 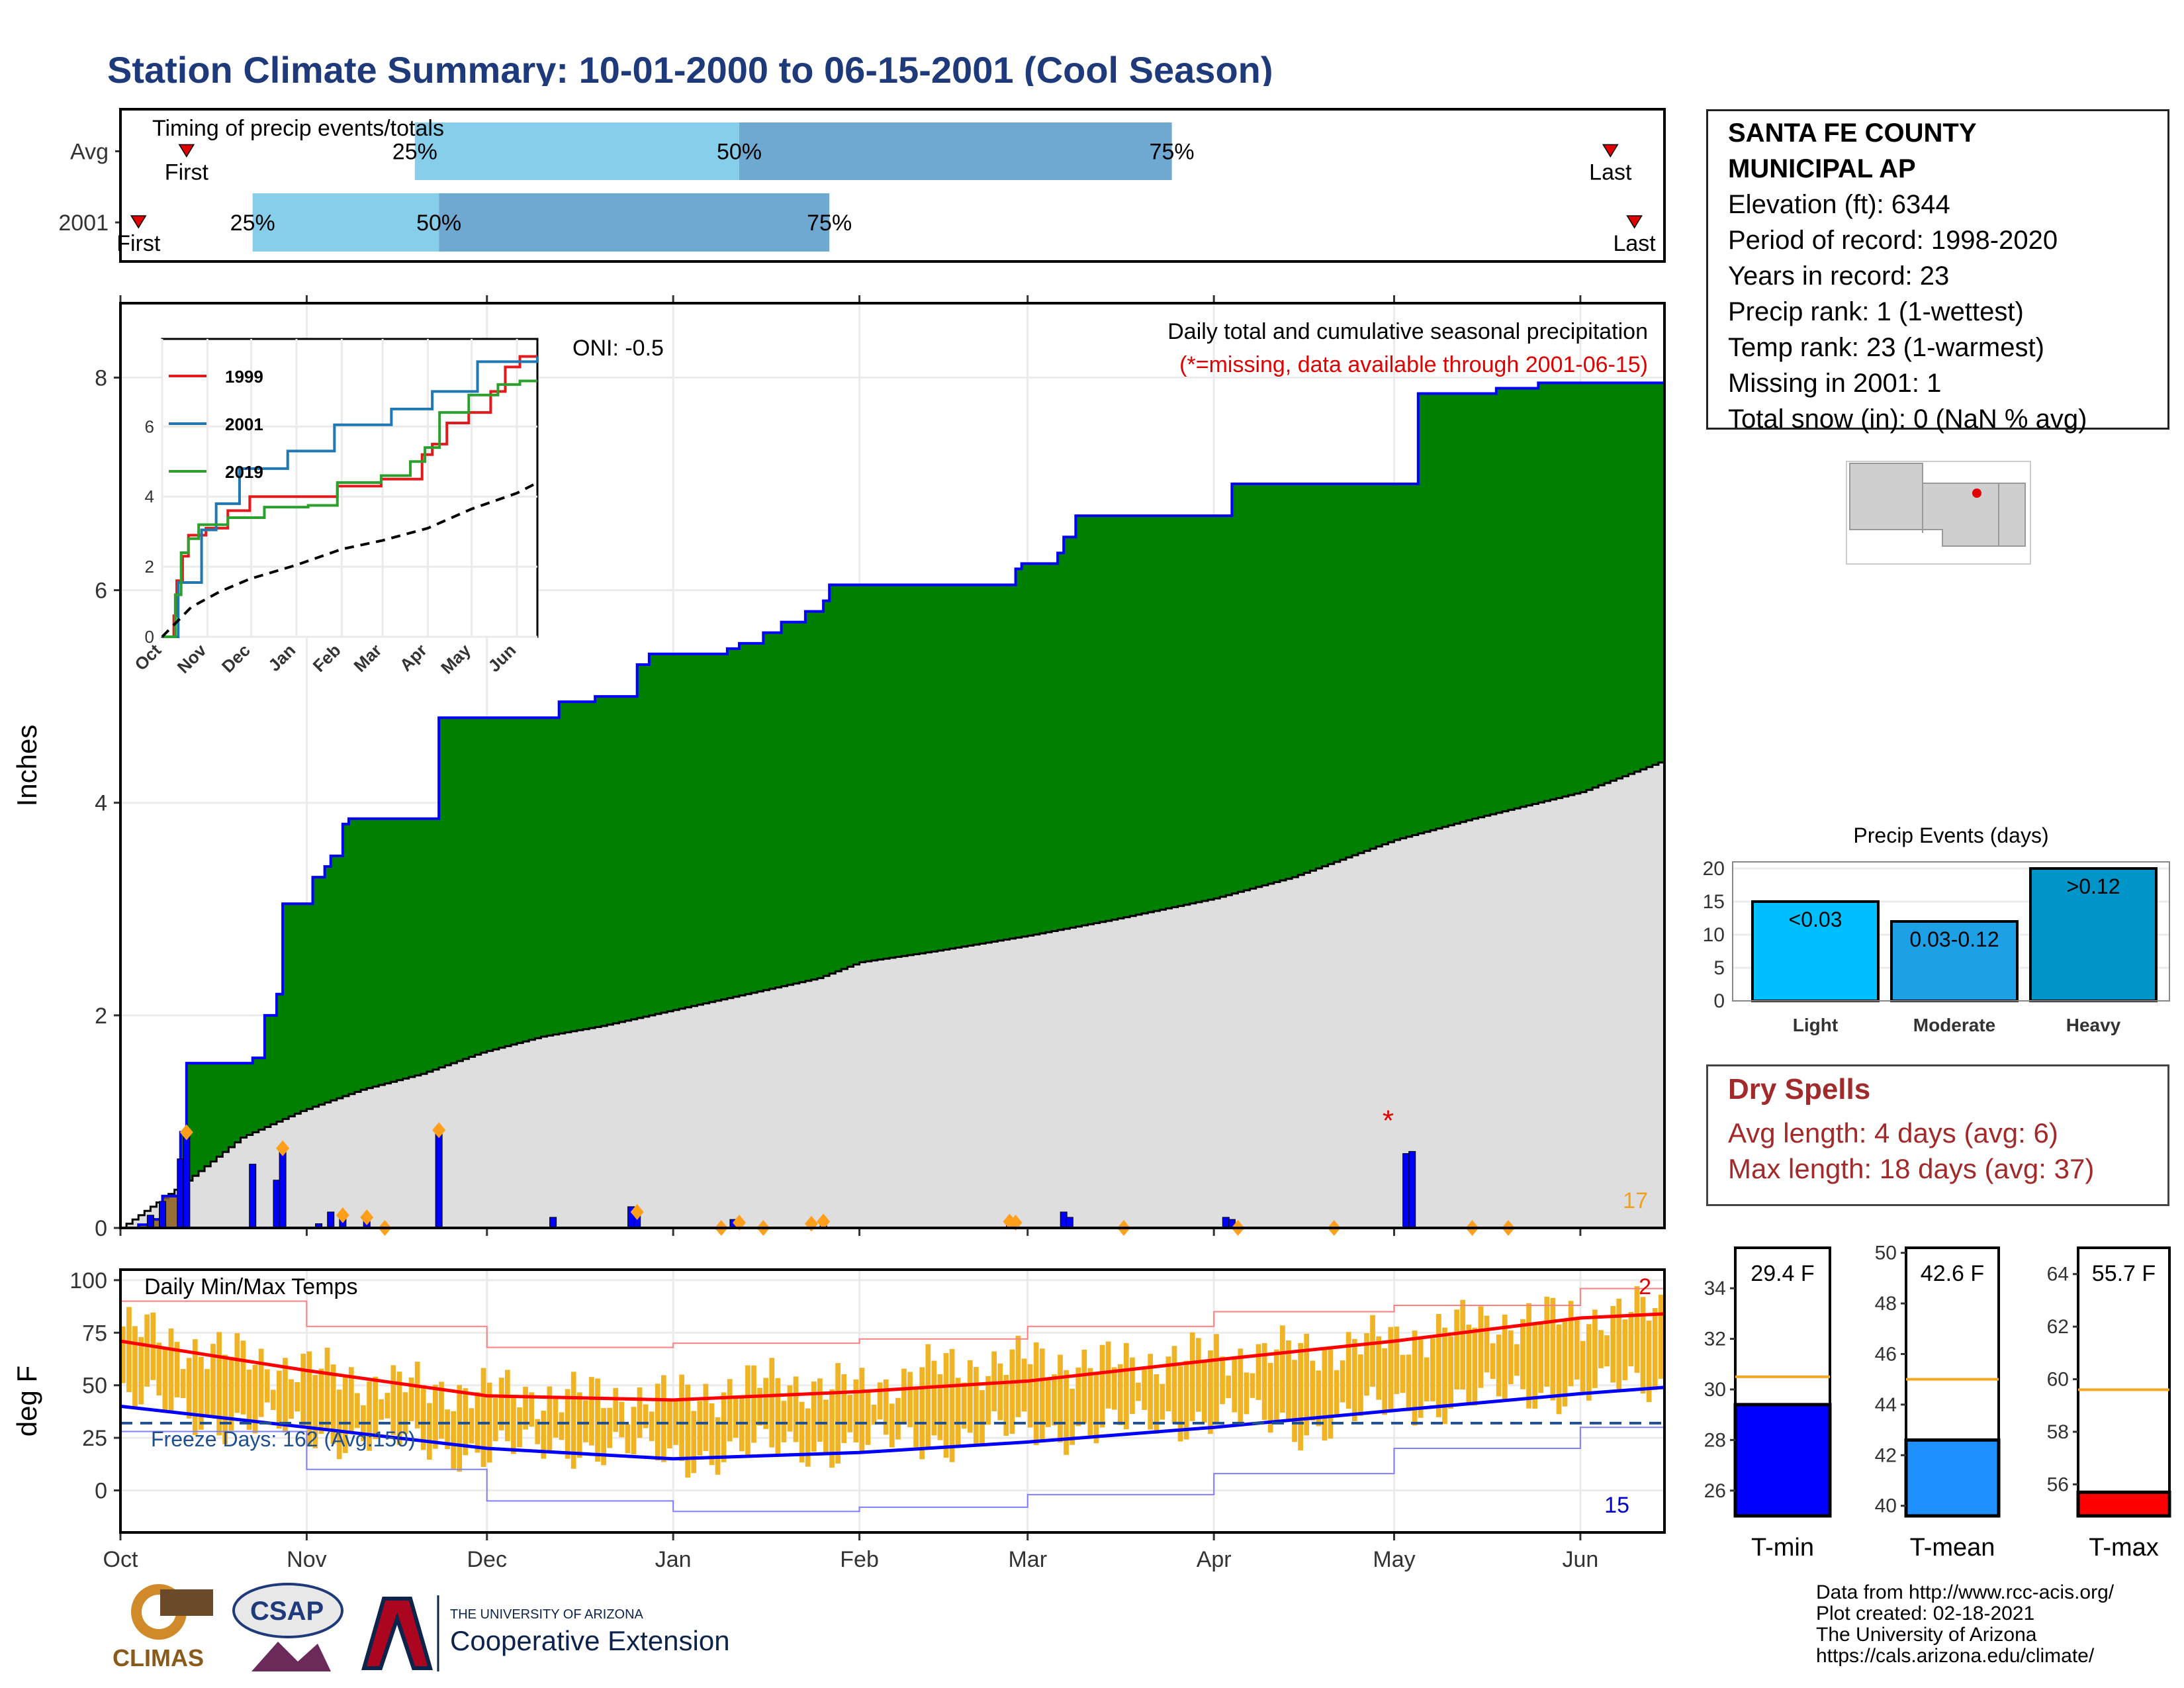 I want to click on timing-last-marker-2001, so click(x=1635, y=222).